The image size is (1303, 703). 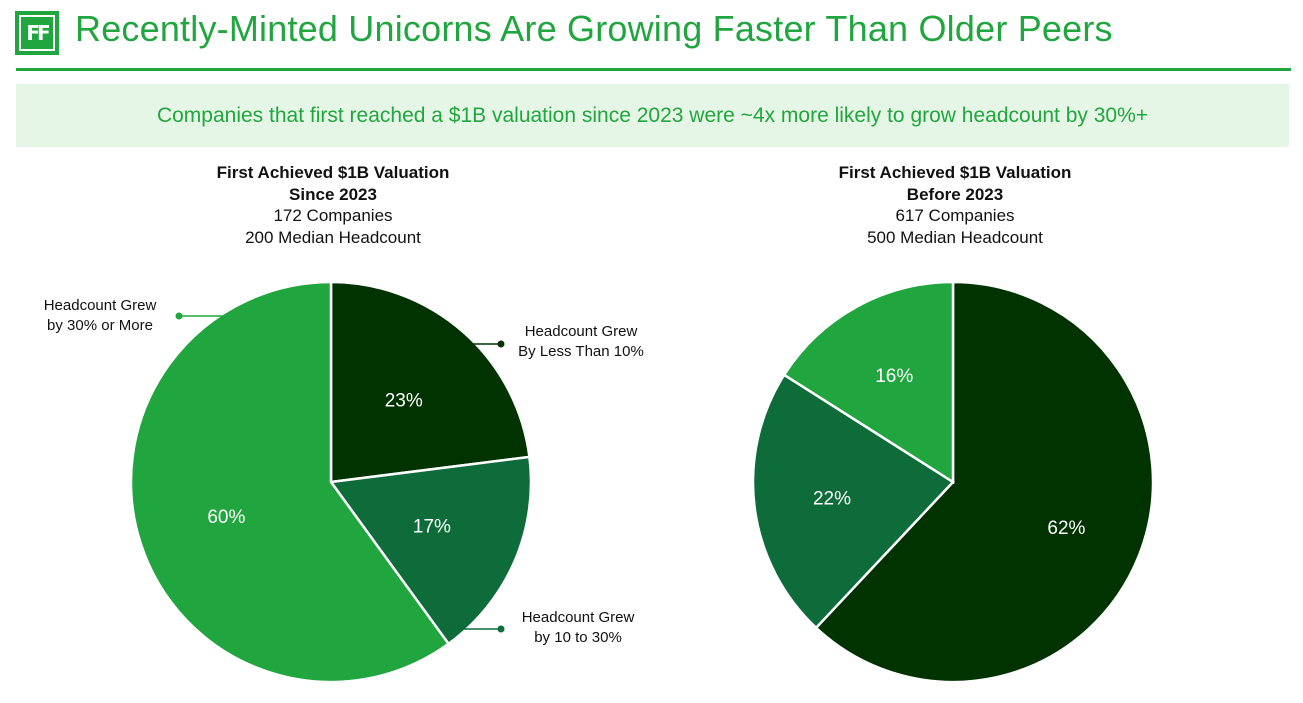 I want to click on left-chart-company-count: 172 Companies, so click(x=333, y=215).